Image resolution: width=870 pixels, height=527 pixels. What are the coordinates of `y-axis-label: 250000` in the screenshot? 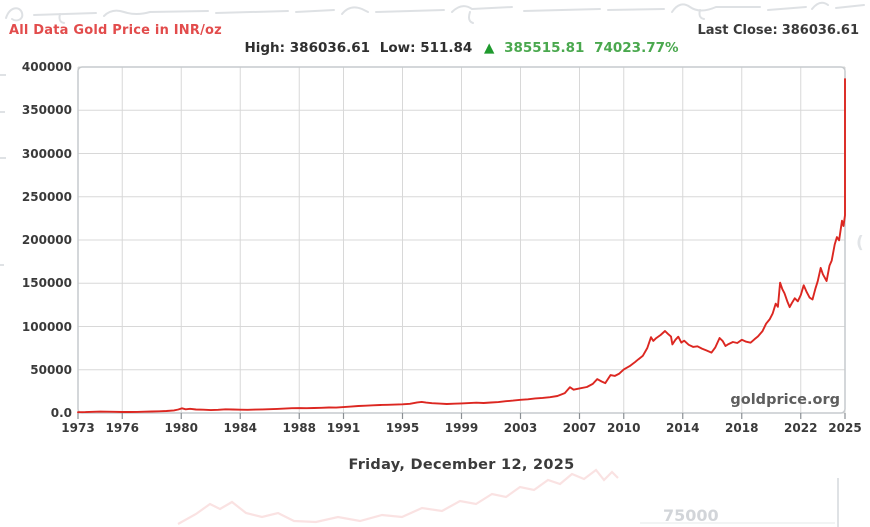 It's located at (46, 196).